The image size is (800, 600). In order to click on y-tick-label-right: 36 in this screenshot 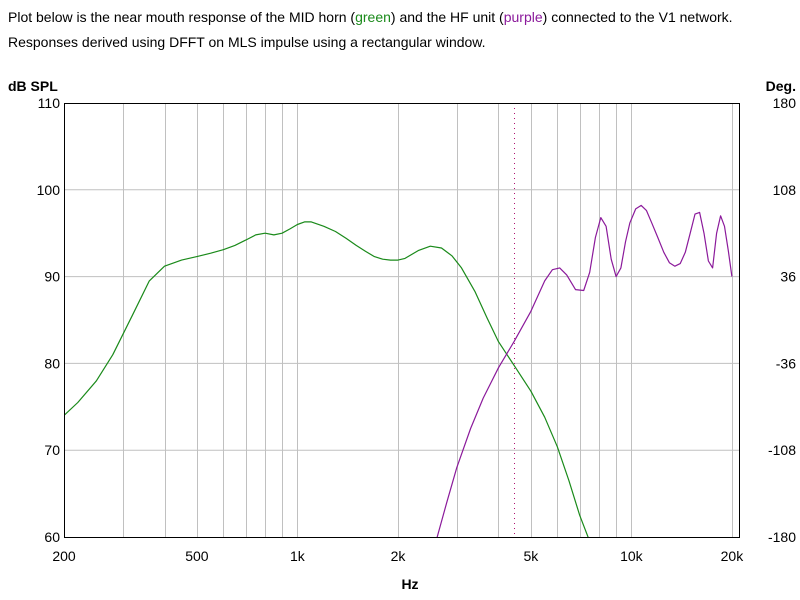, I will do `click(788, 277)`.